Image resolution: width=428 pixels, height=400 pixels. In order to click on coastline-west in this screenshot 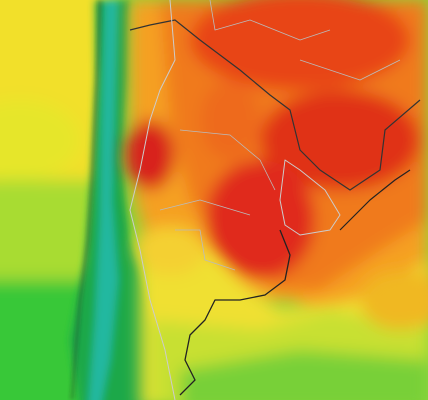, I will do `click(86, 200)`.